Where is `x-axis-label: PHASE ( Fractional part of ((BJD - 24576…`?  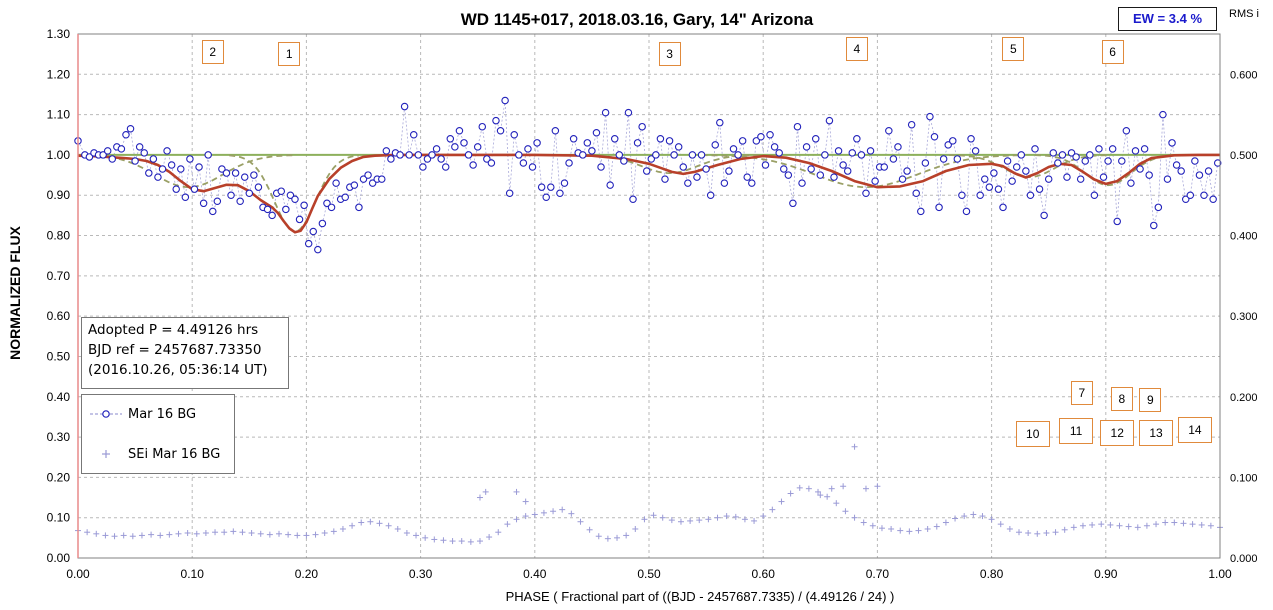 x-axis-label: PHASE ( Fractional part of ((BJD - 24576… is located at coordinates (700, 596).